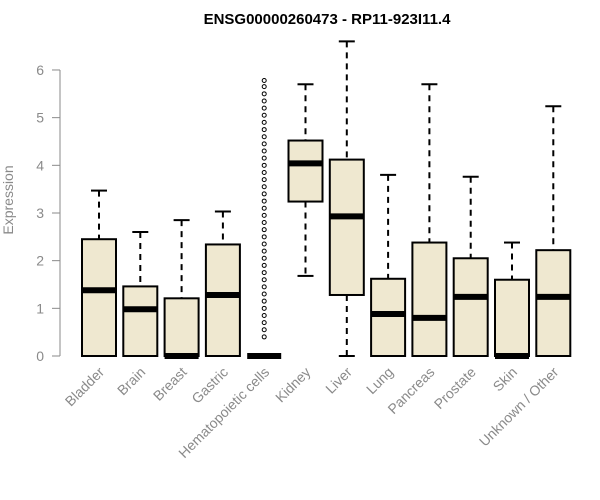 Image resolution: width=600 pixels, height=500 pixels. Describe the element at coordinates (328, 19) in the screenshot. I see `chart-title: ENSG00000260473 - RP11-923I11.4` at that location.